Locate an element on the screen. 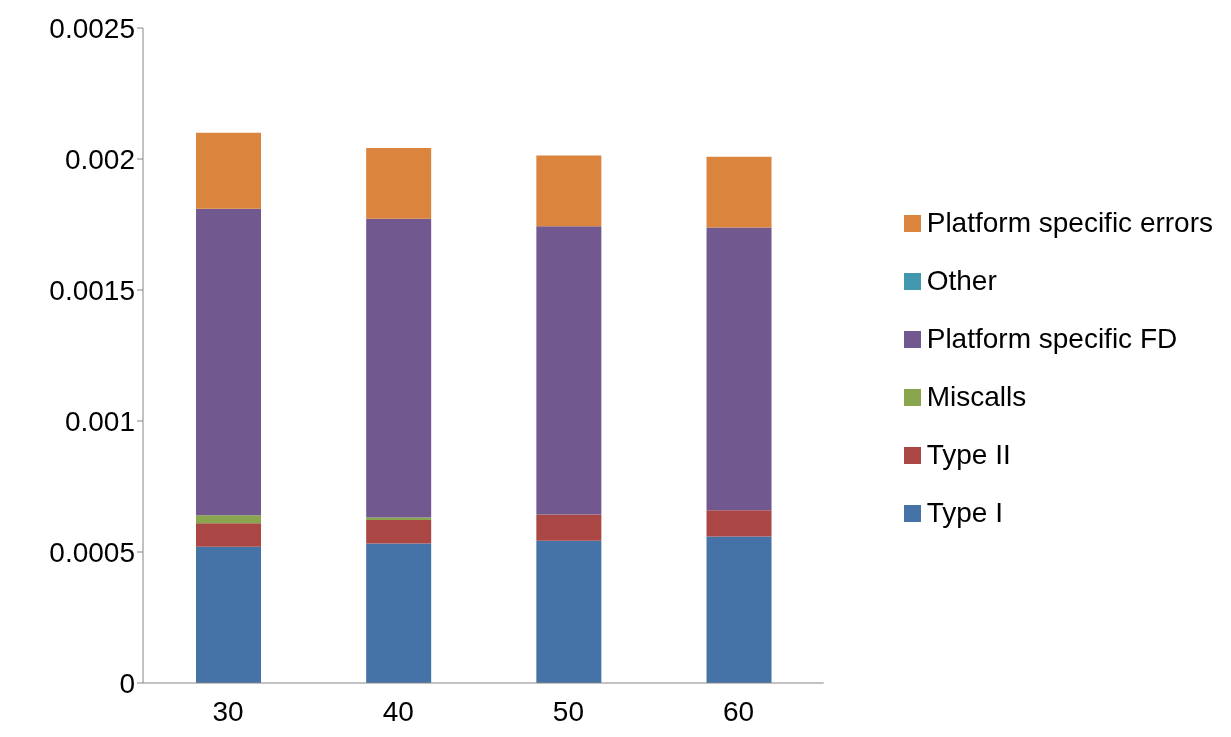  legend-label: Platform specific errors is located at coordinates (1069, 223).